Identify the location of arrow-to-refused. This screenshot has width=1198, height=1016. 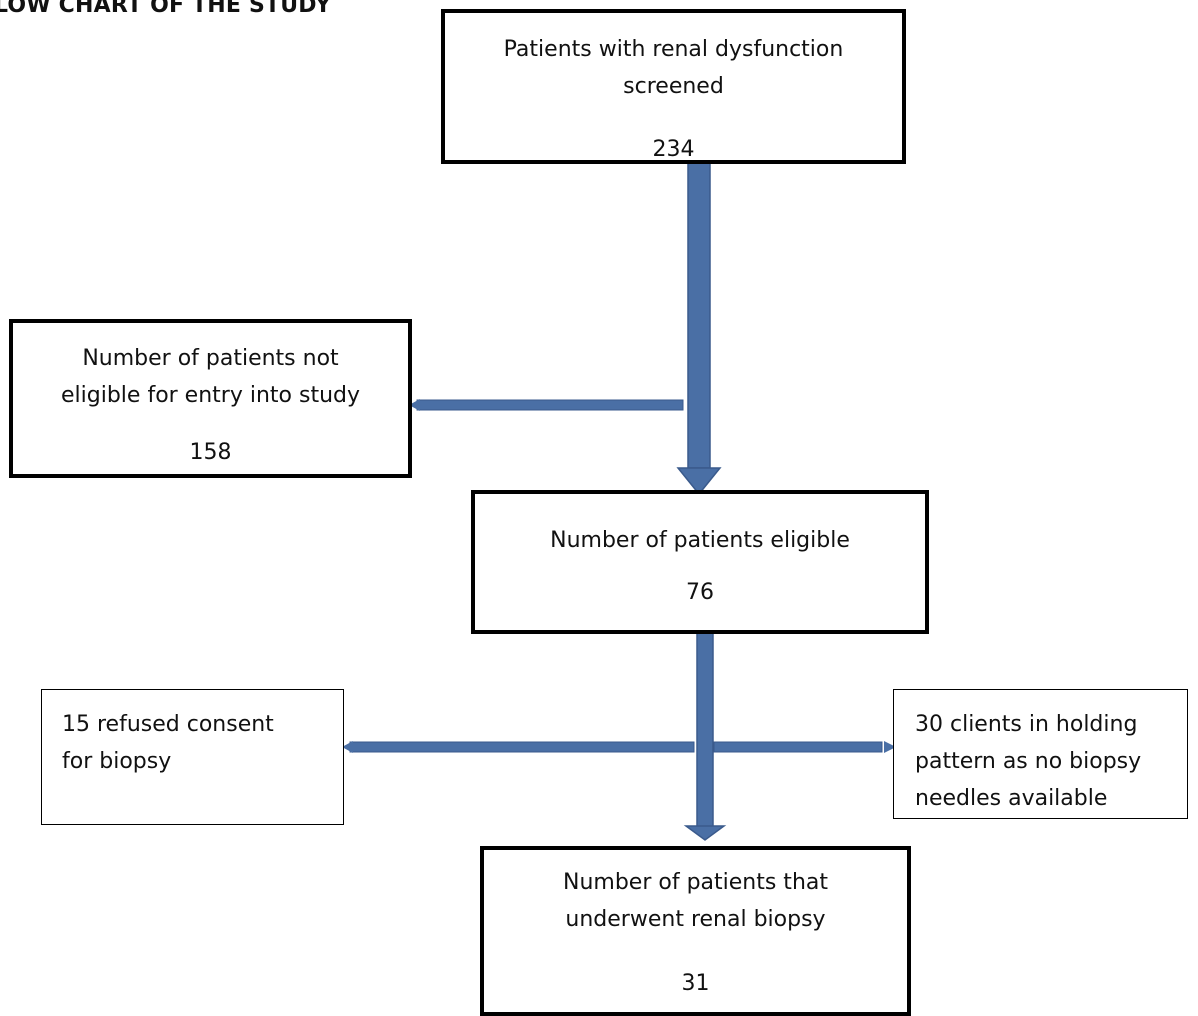
(518, 747).